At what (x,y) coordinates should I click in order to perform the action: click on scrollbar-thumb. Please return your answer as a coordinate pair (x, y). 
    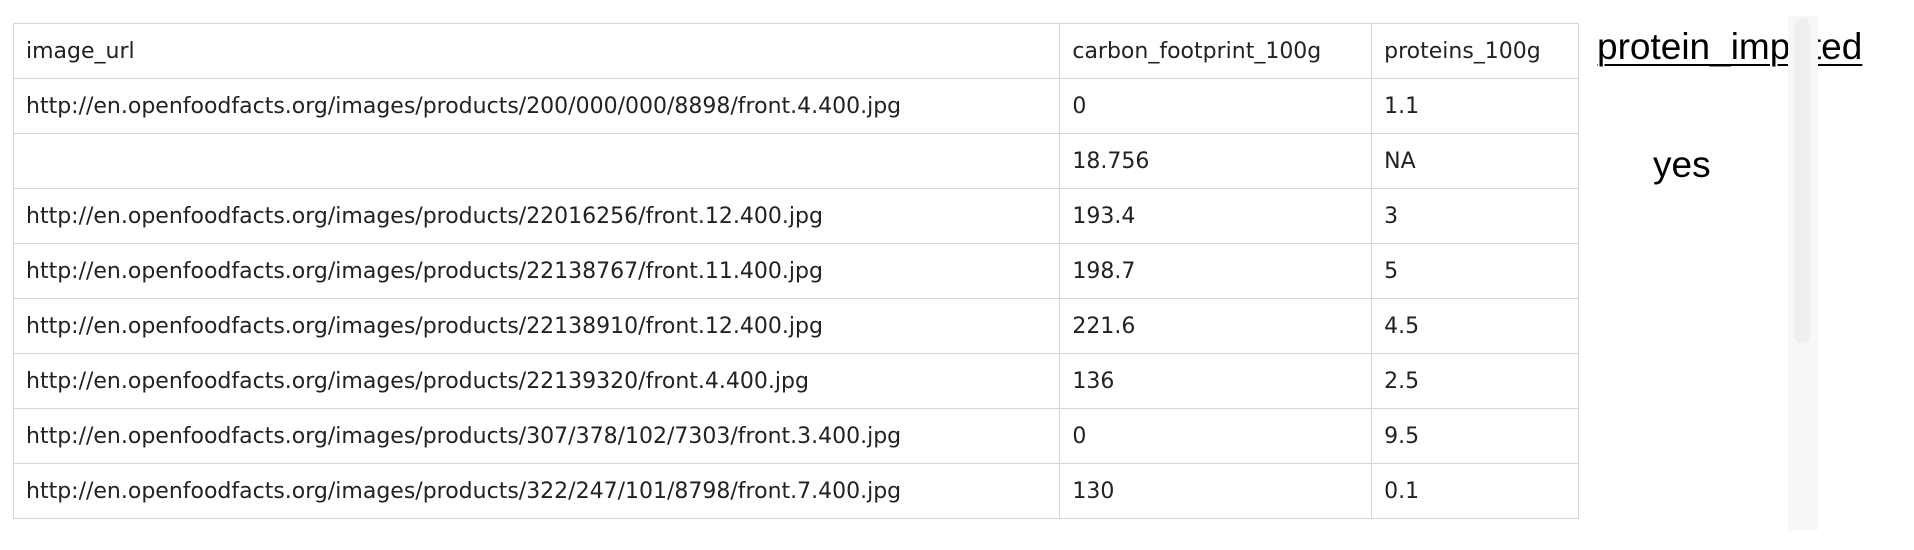
    Looking at the image, I should click on (1802, 180).